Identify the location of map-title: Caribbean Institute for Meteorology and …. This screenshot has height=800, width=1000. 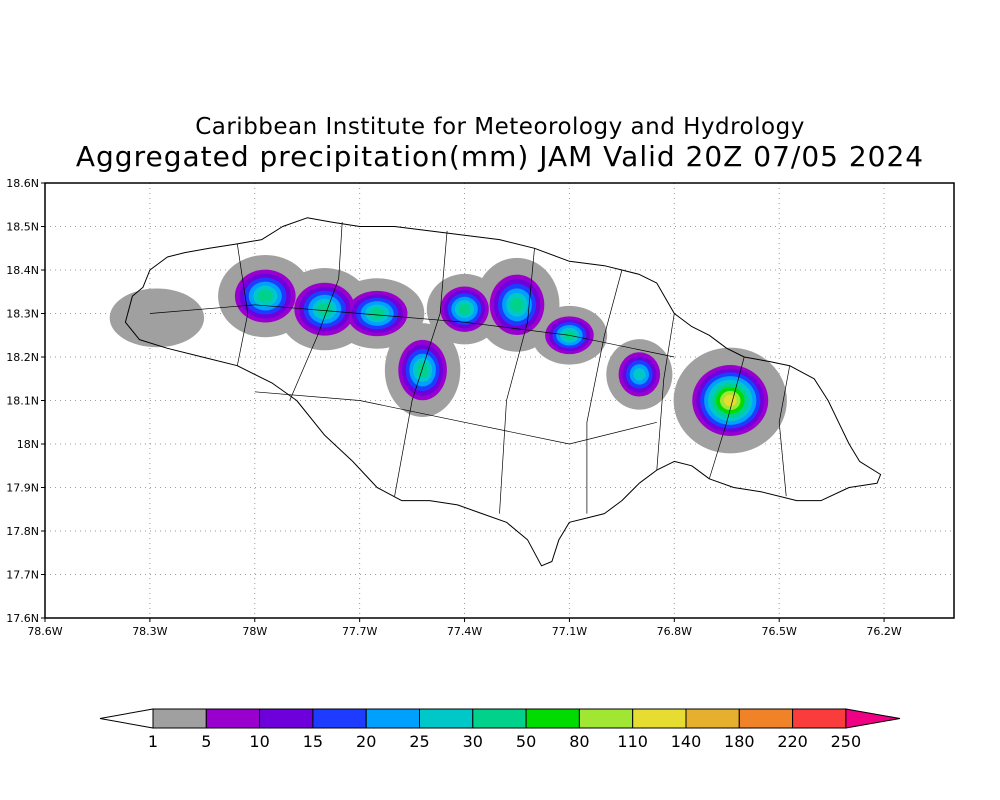
(500, 127).